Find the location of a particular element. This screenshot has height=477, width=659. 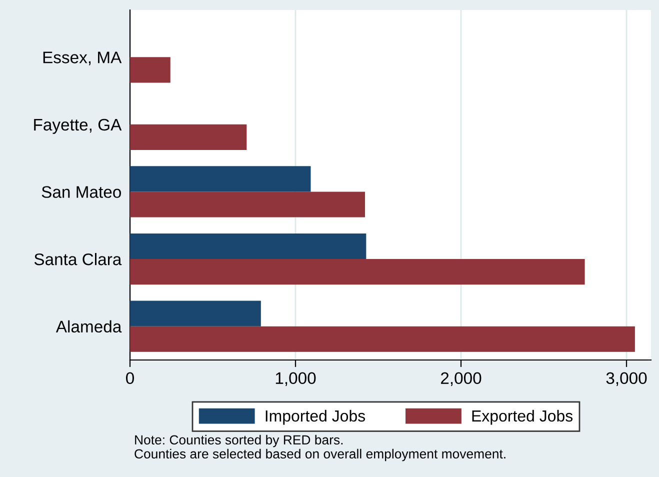

x-tick-label: 3,000 is located at coordinates (626, 379).